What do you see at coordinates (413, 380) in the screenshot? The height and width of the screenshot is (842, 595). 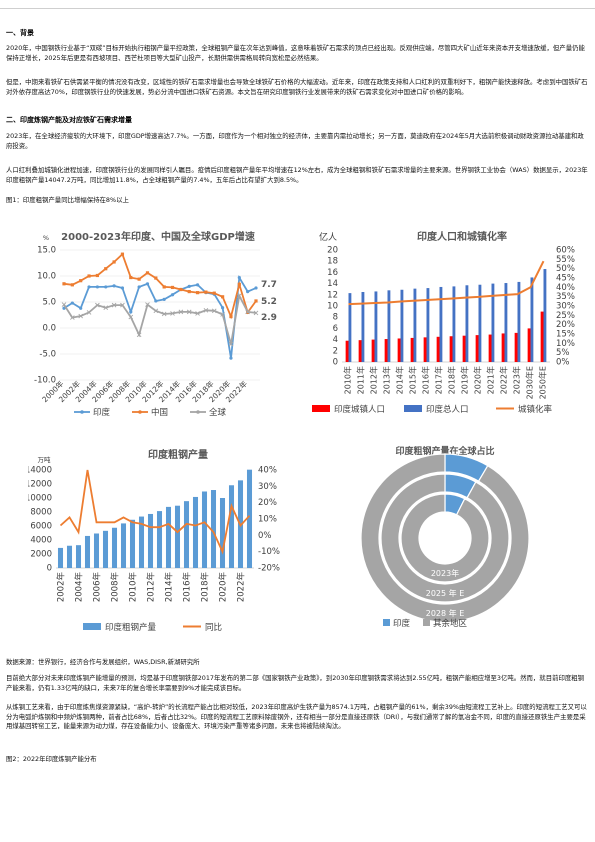 I see `x-tick-label: 2015年` at bounding box center [413, 380].